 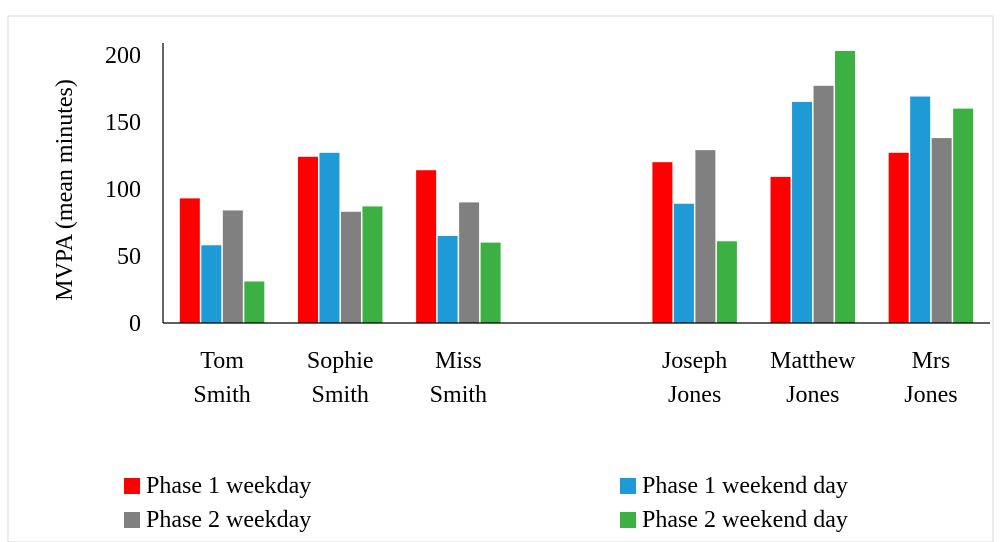 What do you see at coordinates (694, 361) in the screenshot?
I see `x-tick-label: Joseph` at bounding box center [694, 361].